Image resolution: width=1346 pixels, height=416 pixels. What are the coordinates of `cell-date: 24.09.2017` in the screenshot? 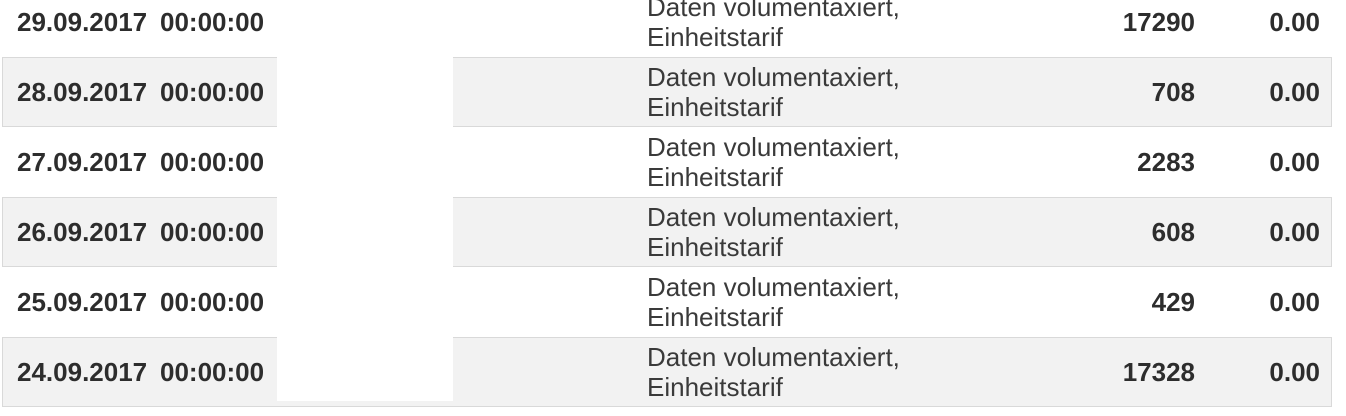 It's located at (82, 372).